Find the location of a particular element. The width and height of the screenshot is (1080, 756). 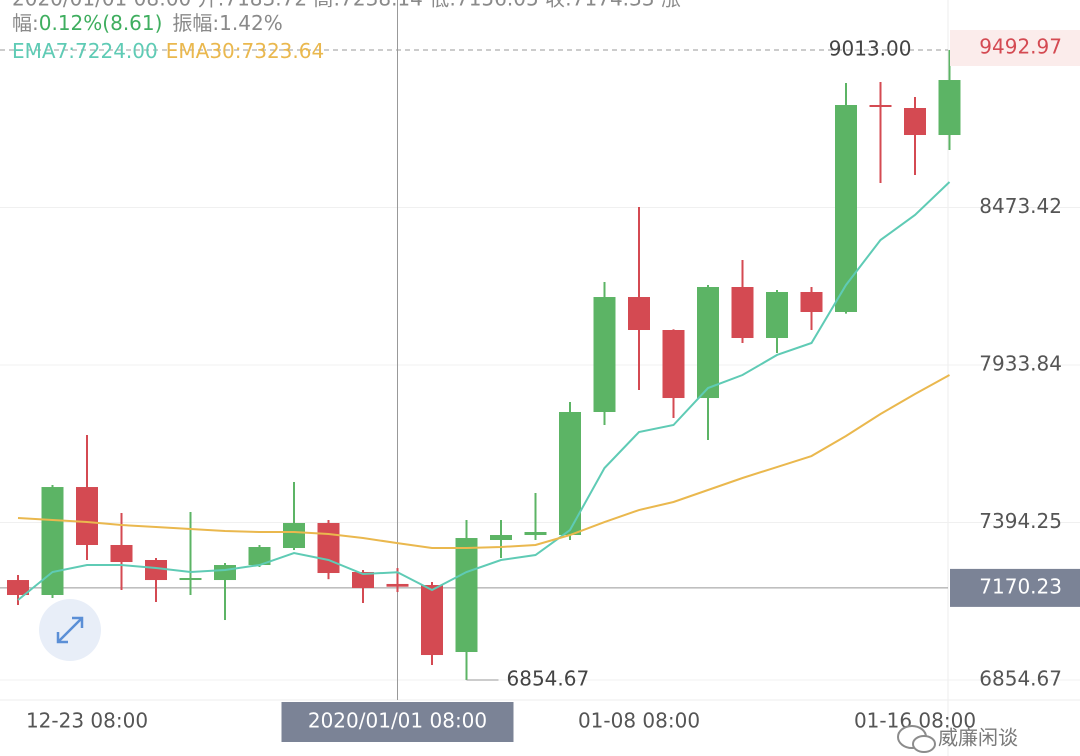

y-tick-label: 7394.25 is located at coordinates (1020, 521).